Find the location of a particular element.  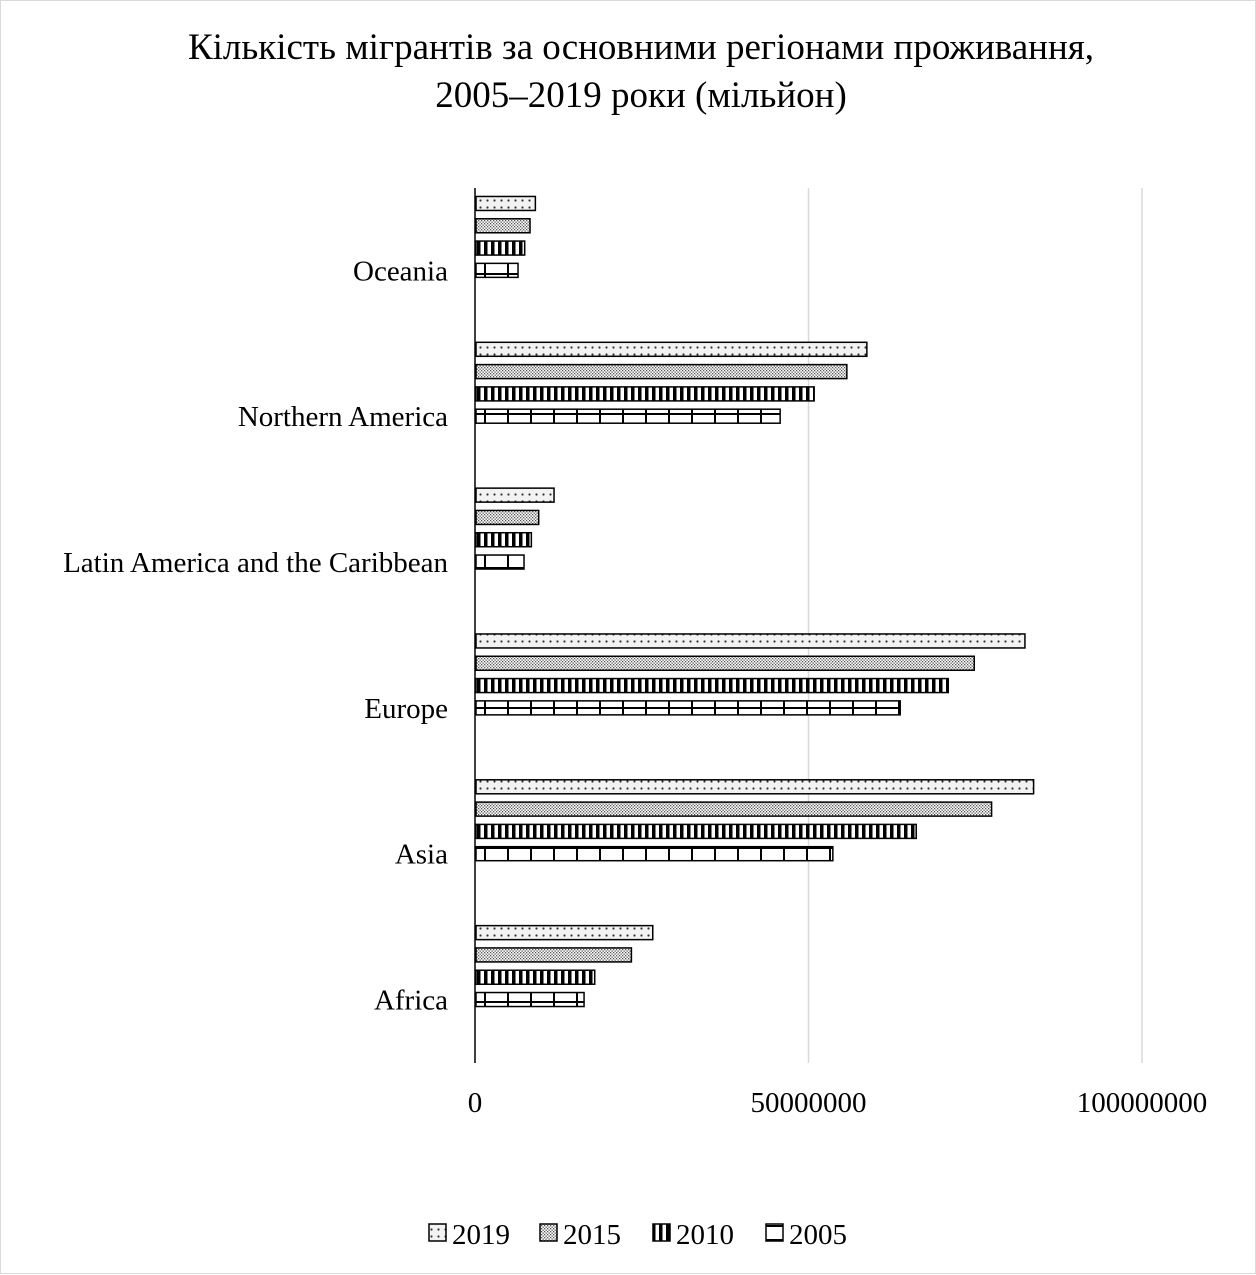

x-tick-label: 0 is located at coordinates (475, 1103).